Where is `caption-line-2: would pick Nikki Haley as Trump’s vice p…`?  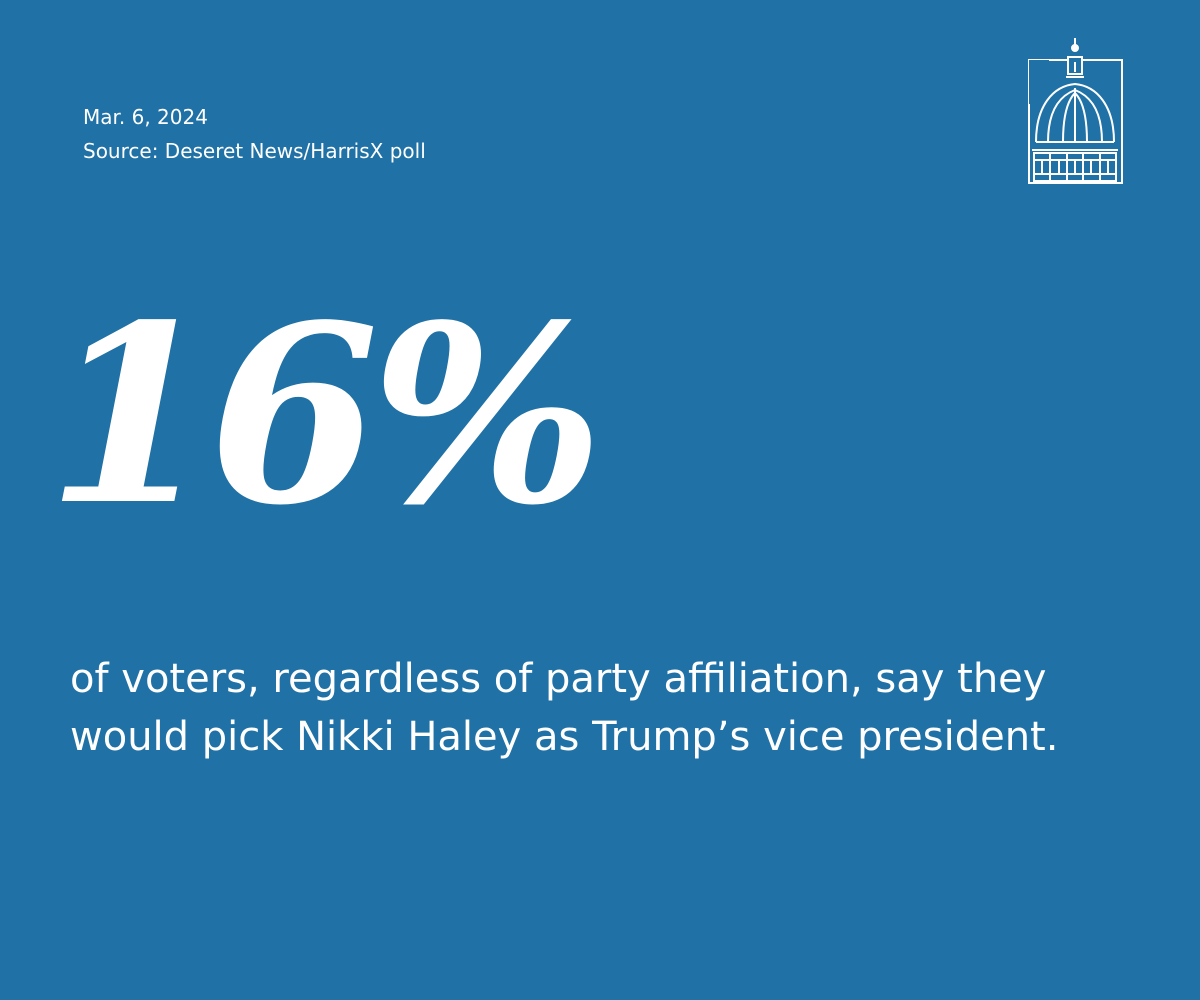
caption-line-2: would pick Nikki Haley as Trump’s vice p… is located at coordinates (564, 737).